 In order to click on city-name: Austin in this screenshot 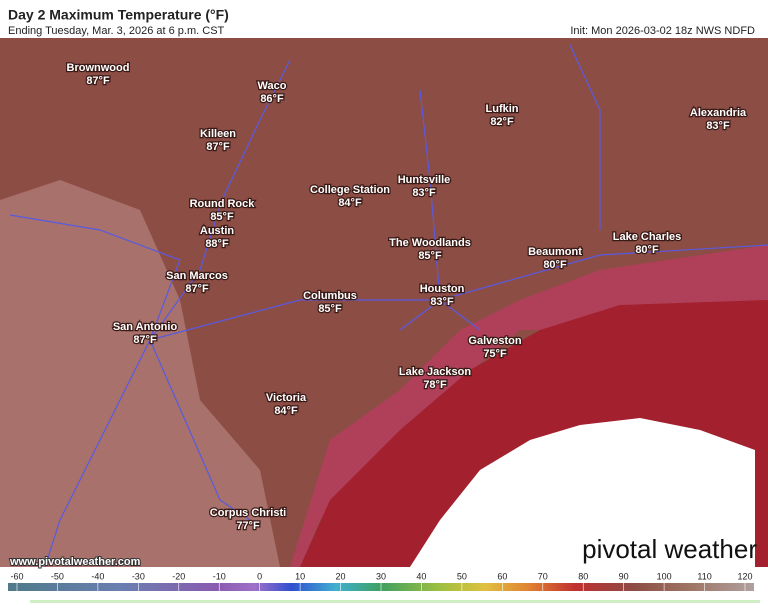, I will do `click(217, 231)`.